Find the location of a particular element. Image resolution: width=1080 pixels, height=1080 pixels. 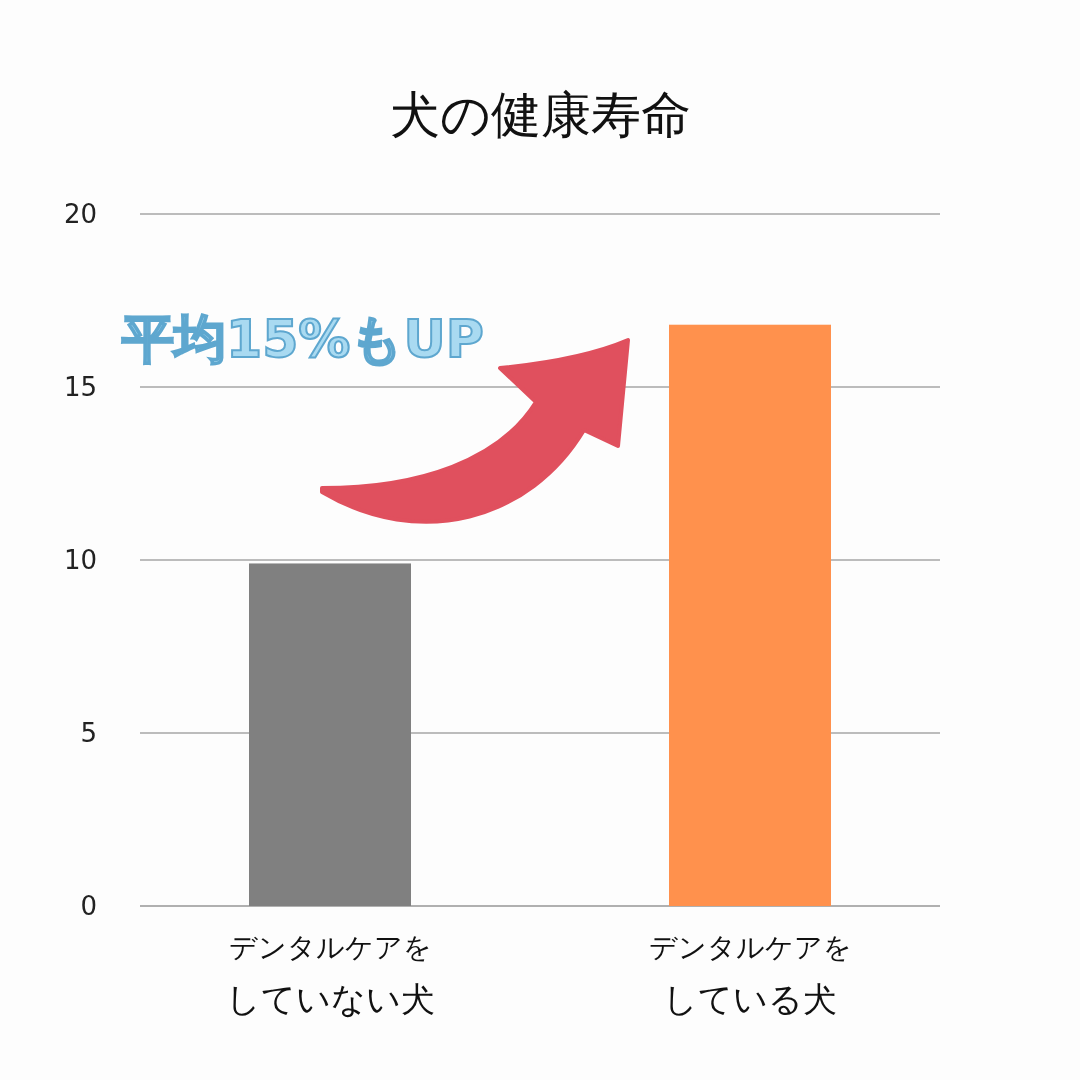

chart-title: 犬の健康寿命 is located at coordinates (540, 115).